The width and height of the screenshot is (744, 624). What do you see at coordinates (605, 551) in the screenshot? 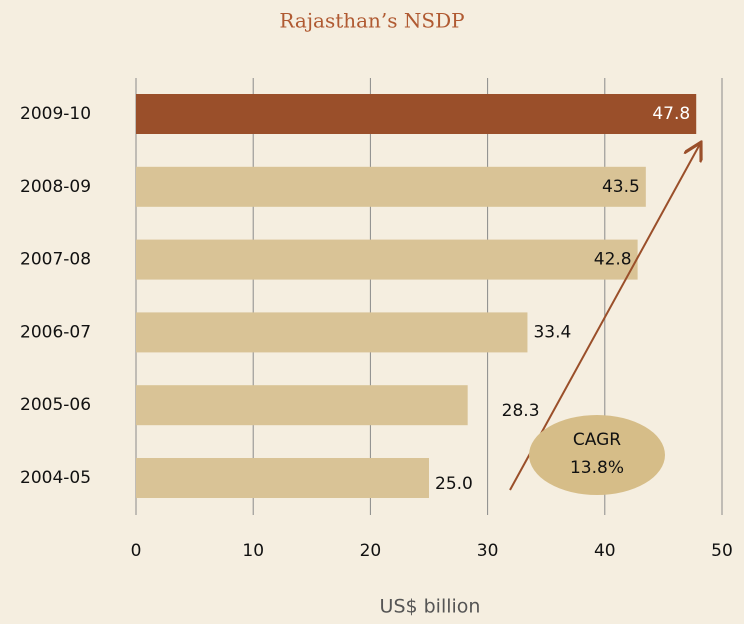
I see `x-tick-label: 40` at bounding box center [605, 551].